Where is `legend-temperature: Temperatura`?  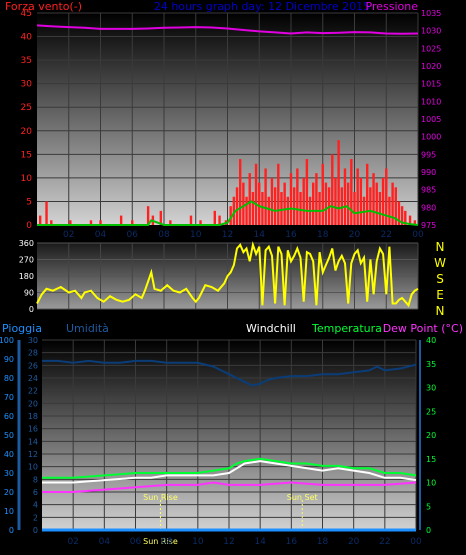 legend-temperature: Temperatura is located at coordinates (346, 328).